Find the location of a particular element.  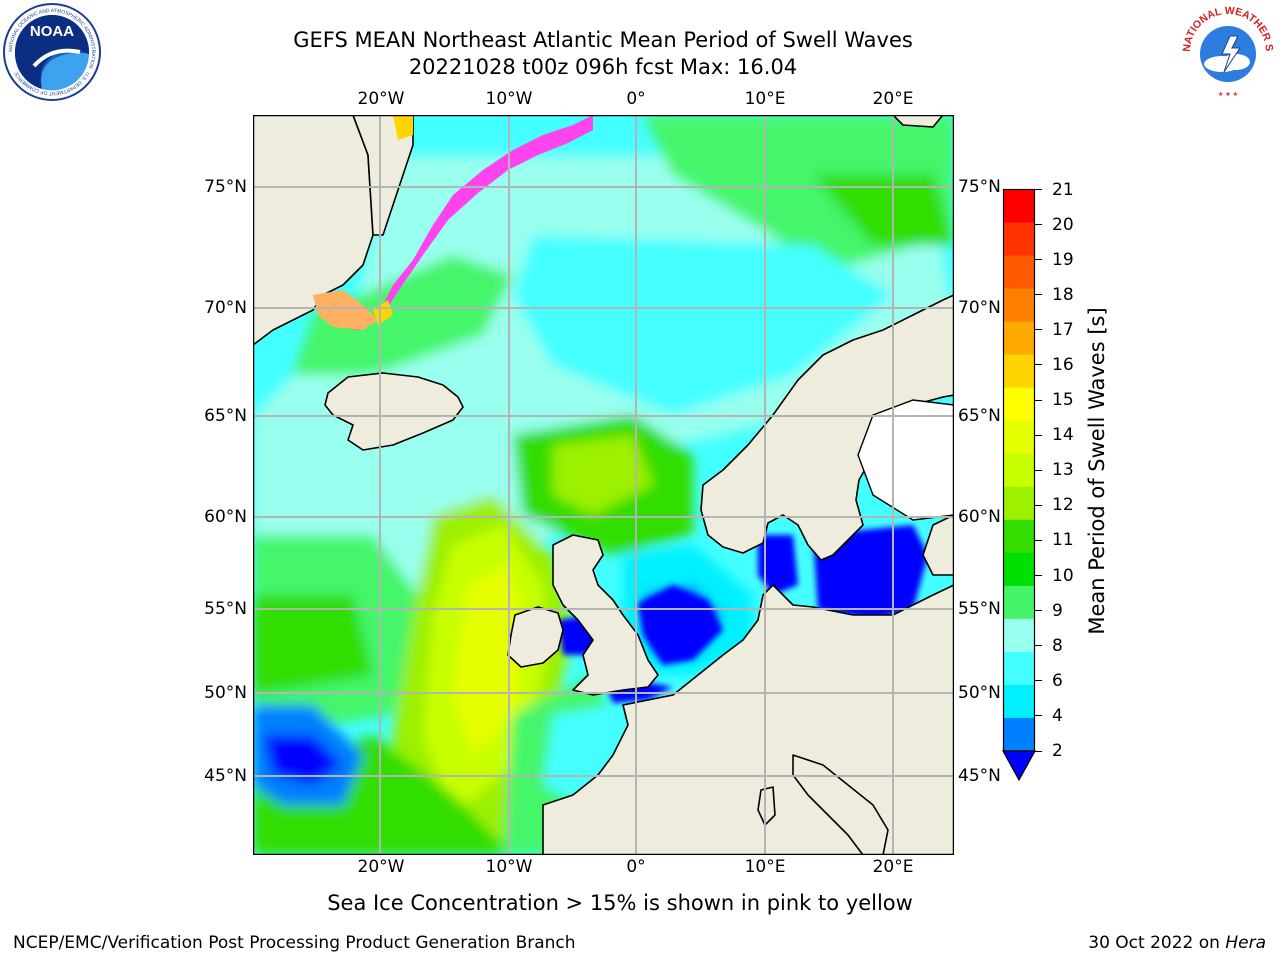

lat-label-right: 60°N is located at coordinates (979, 517).